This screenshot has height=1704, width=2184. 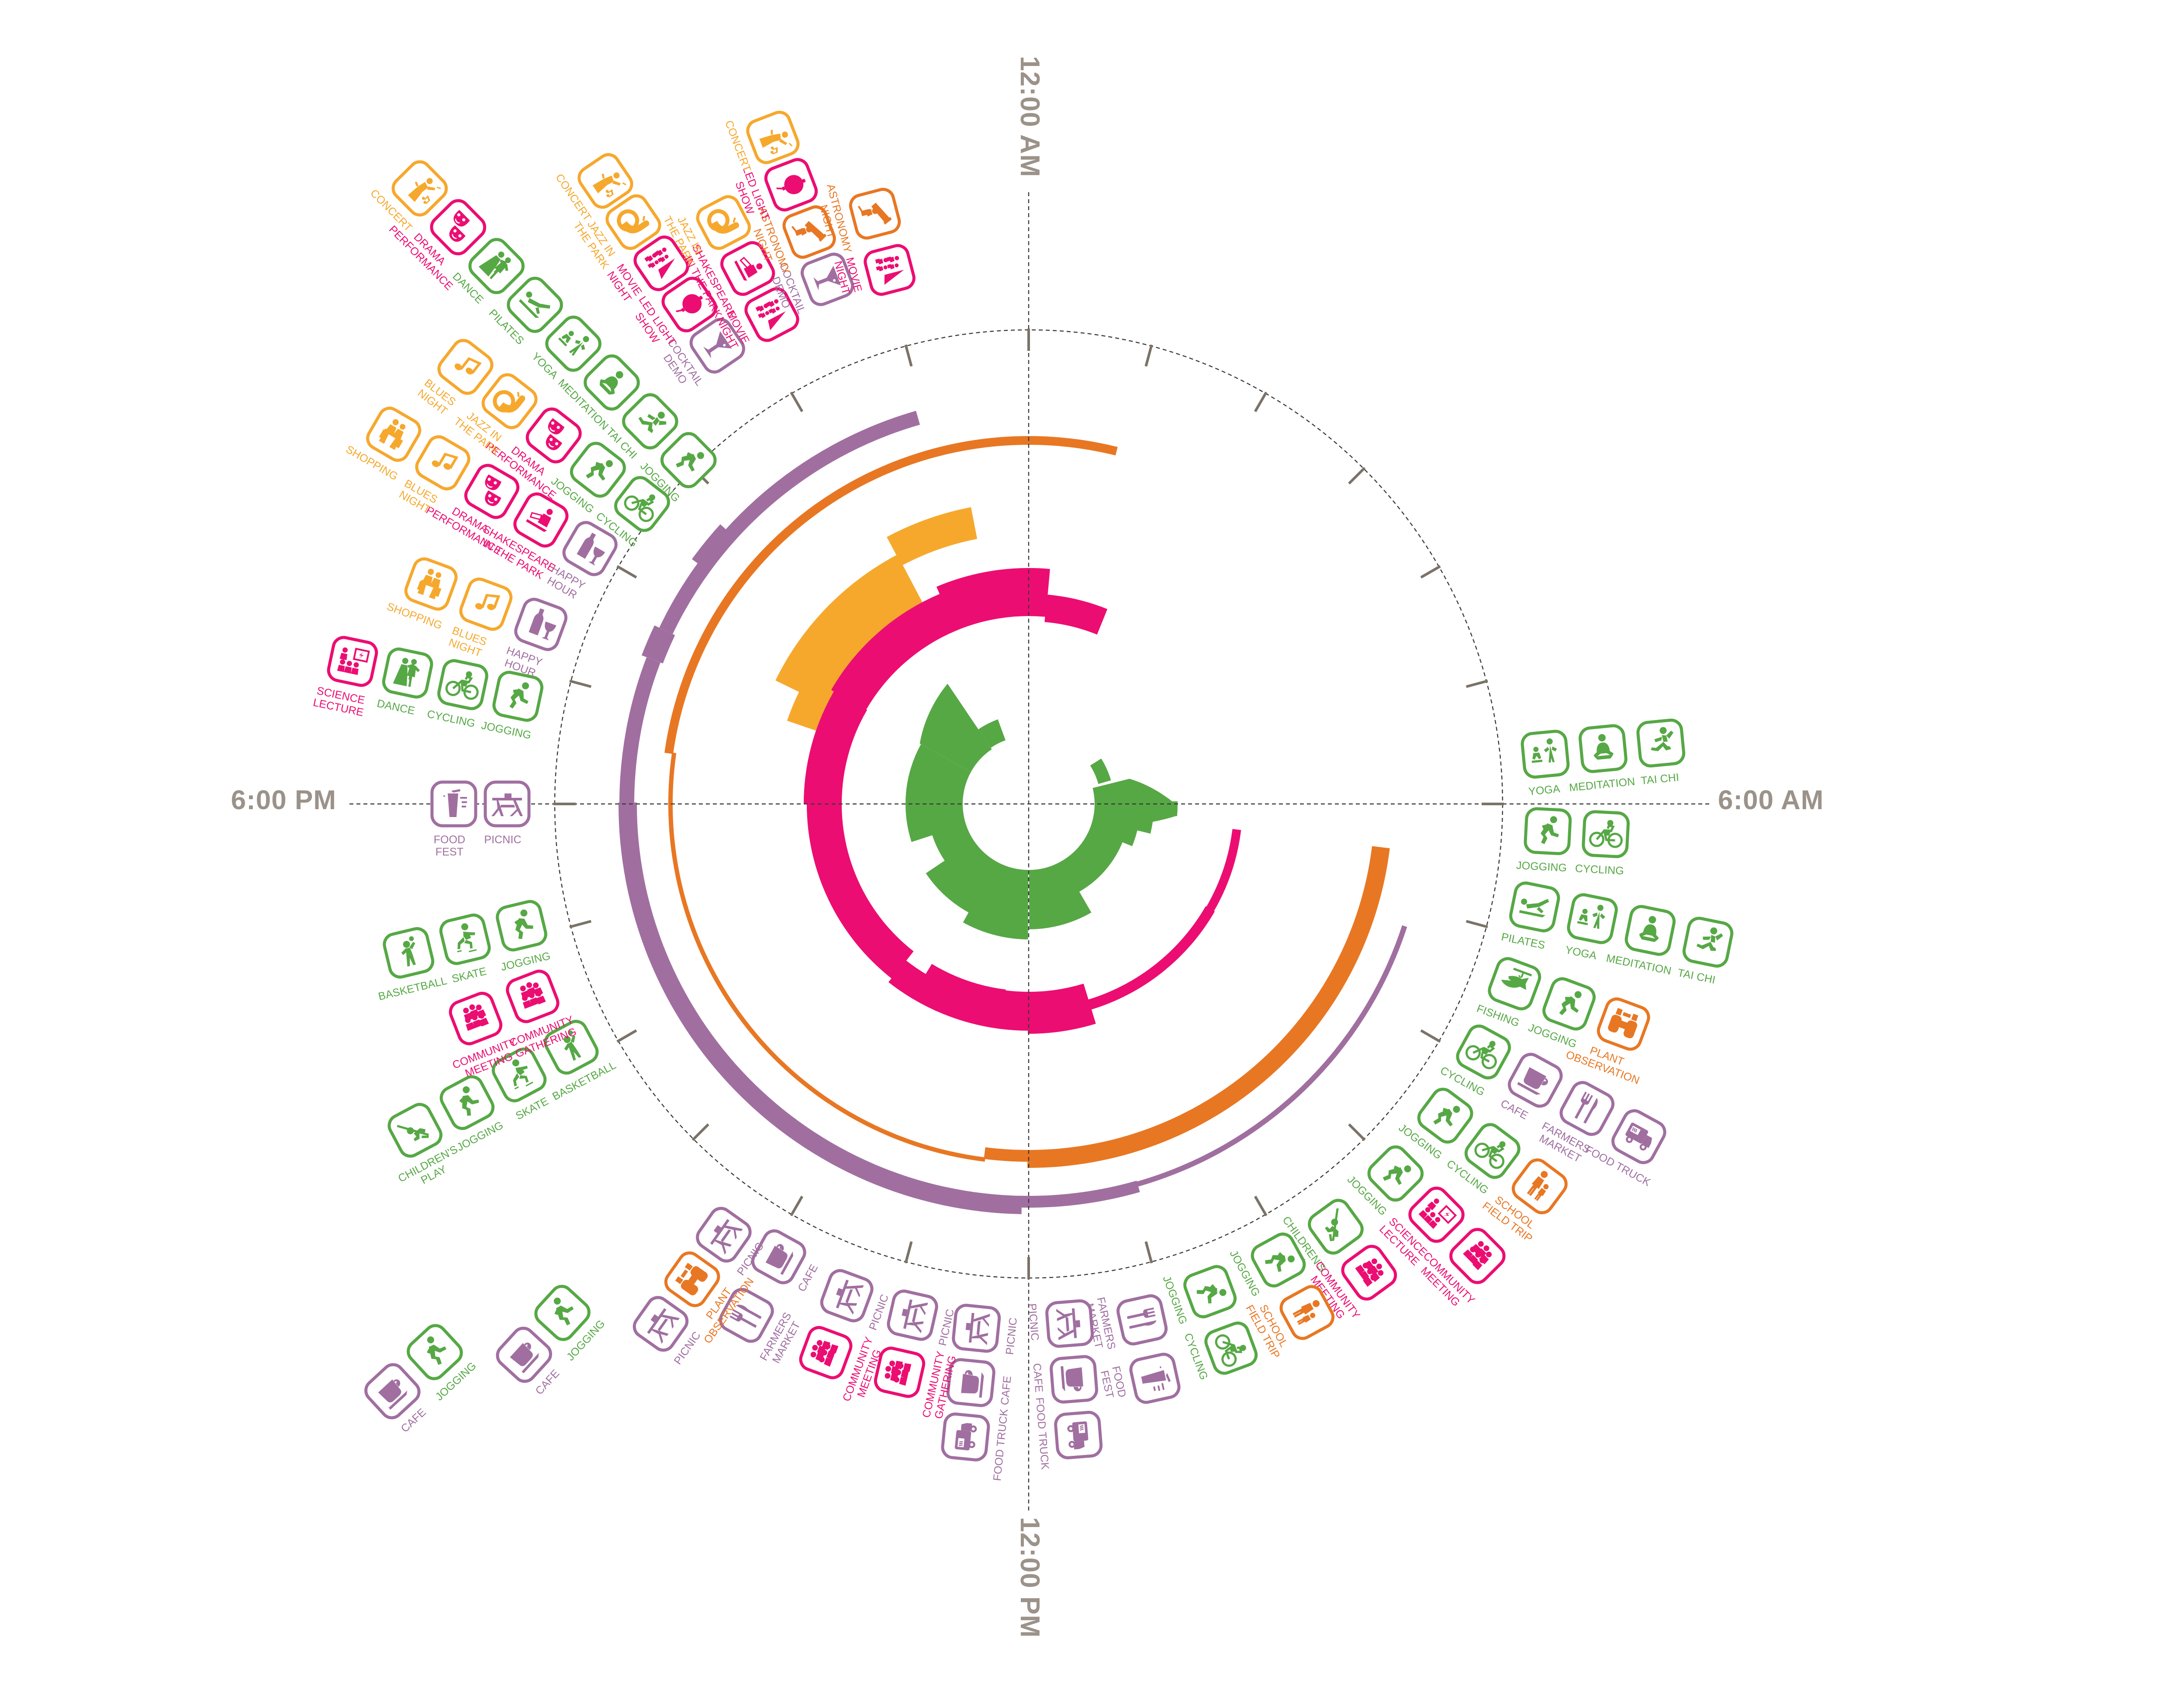 What do you see at coordinates (450, 840) in the screenshot?
I see `svg-text: FOOD` at bounding box center [450, 840].